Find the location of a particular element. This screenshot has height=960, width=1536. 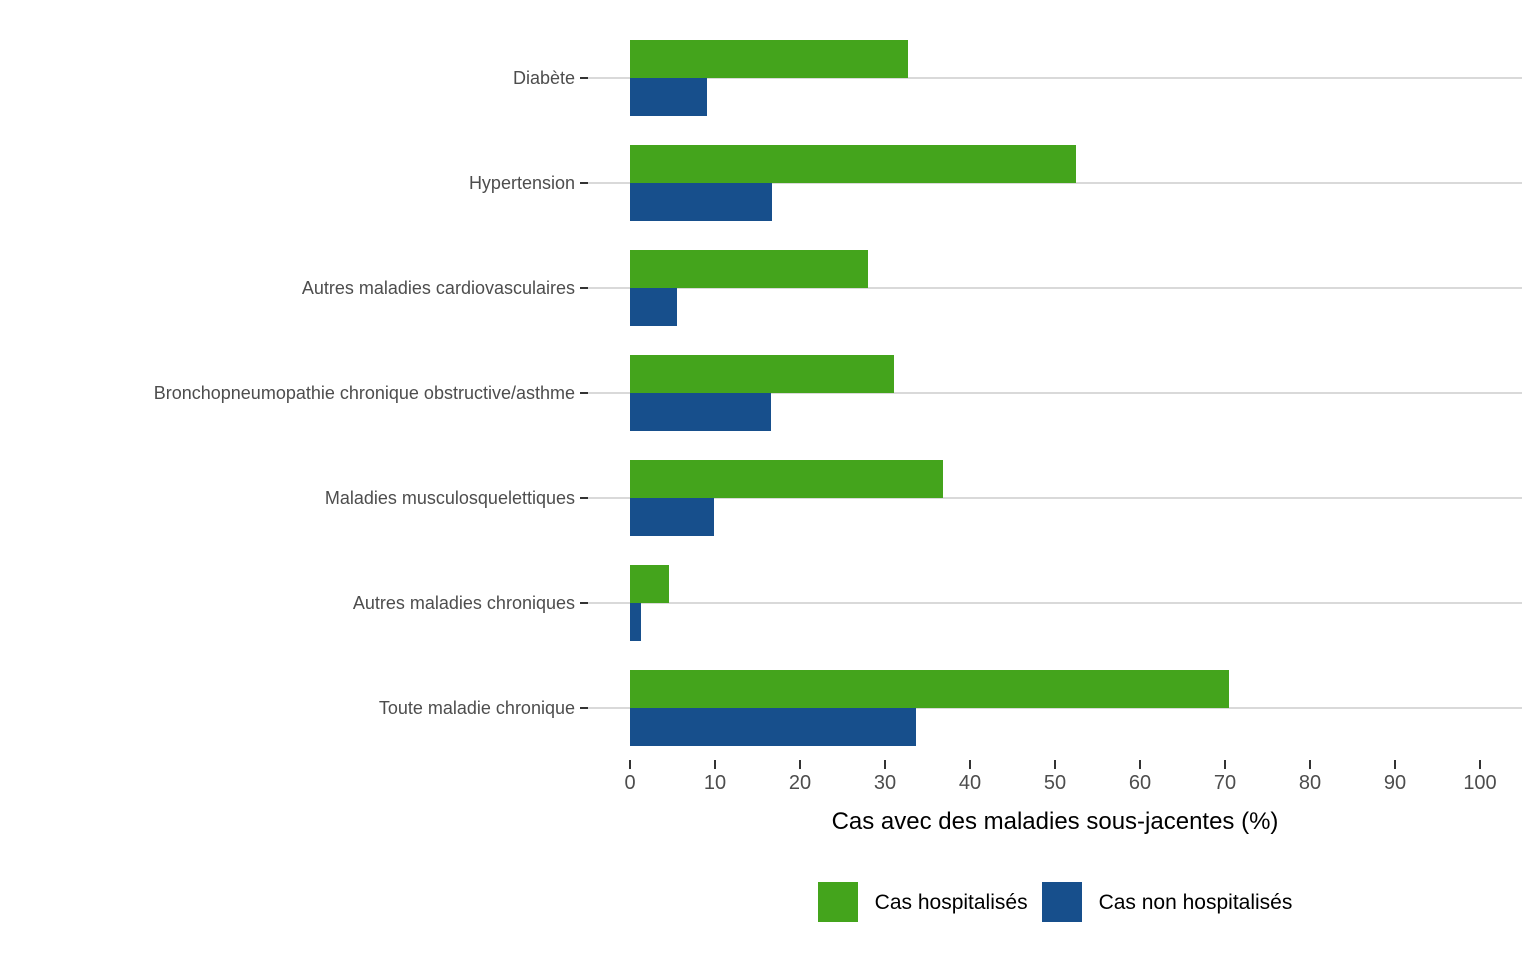

x-axis-tick-label: 100 is located at coordinates (1480, 783).